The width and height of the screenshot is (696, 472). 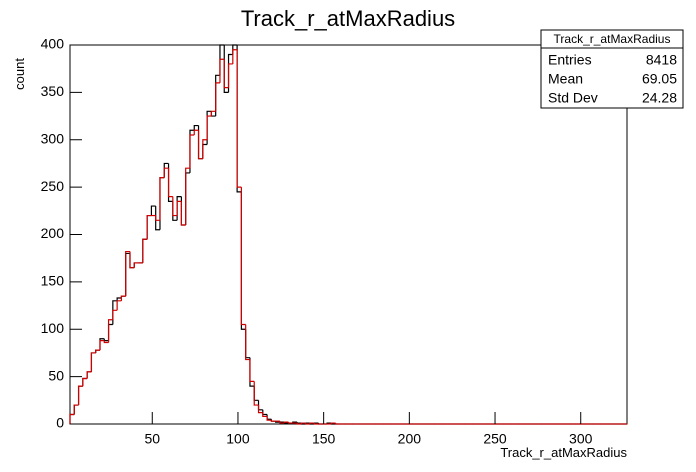 What do you see at coordinates (612, 39) in the screenshot?
I see `stats-title: Track_r_atMaxRadius` at bounding box center [612, 39].